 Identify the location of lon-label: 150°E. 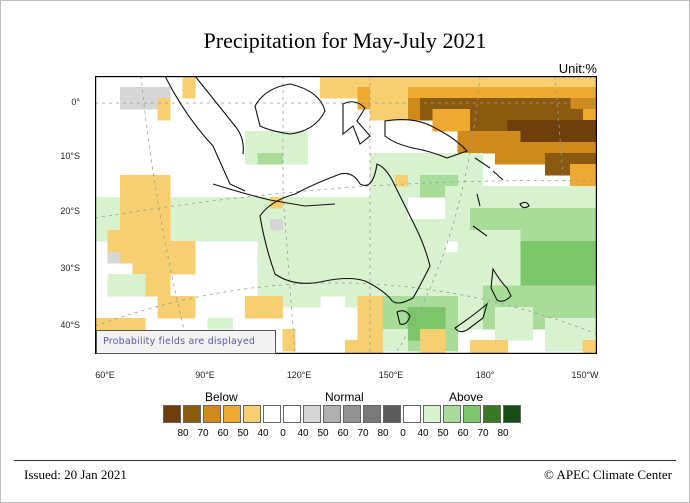
(391, 375).